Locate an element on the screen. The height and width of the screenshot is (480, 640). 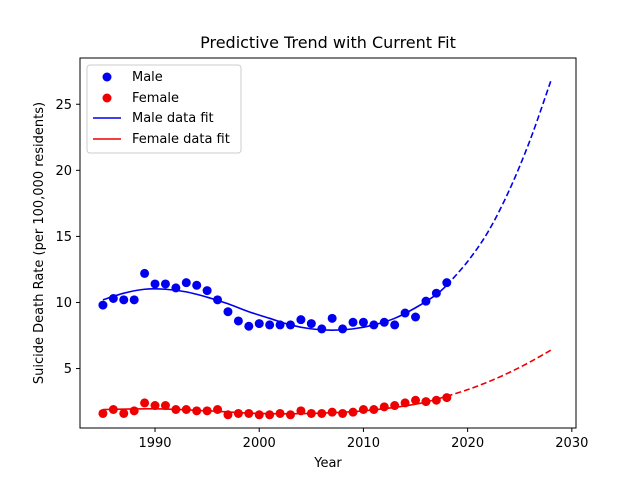
female-projection-line is located at coordinates (499, 373).